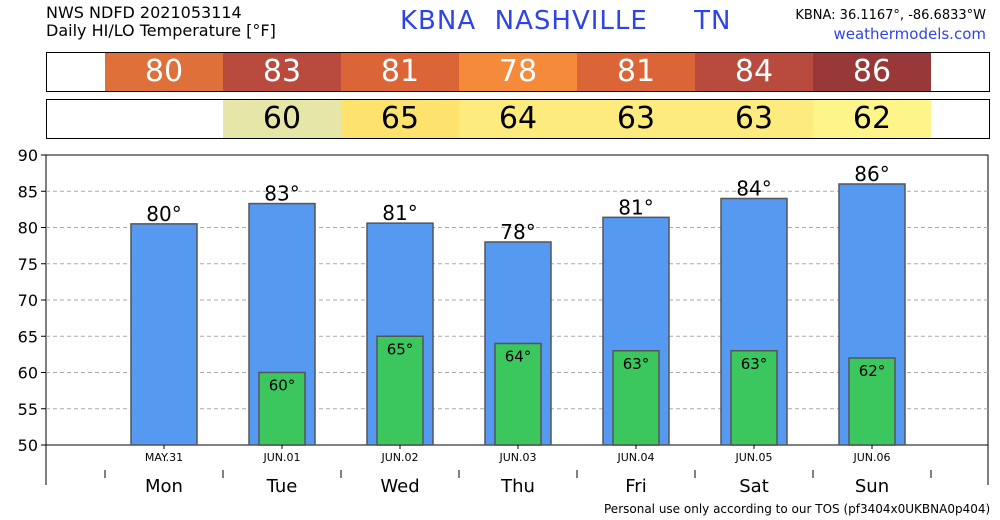  Describe the element at coordinates (636, 72) in the screenshot. I see `high-temp-cell-4: 81` at that location.